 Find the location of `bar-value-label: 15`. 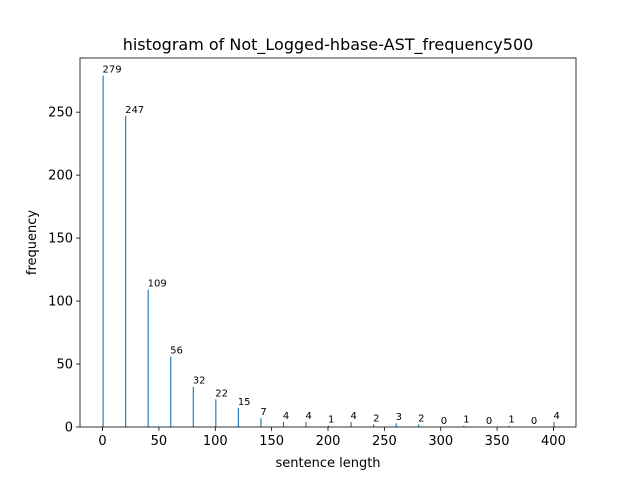

bar-value-label: 15 is located at coordinates (244, 402).